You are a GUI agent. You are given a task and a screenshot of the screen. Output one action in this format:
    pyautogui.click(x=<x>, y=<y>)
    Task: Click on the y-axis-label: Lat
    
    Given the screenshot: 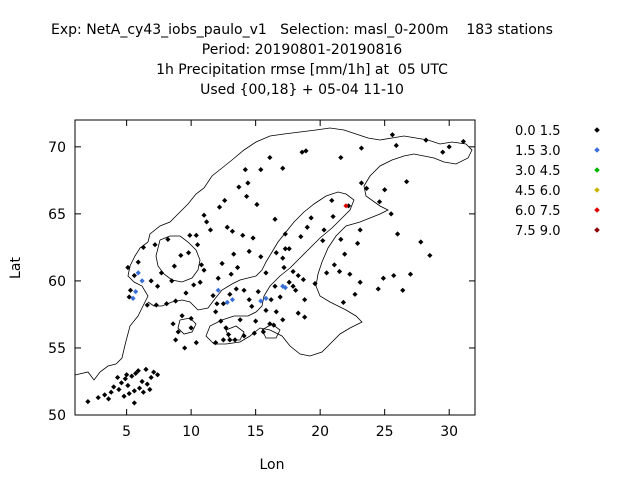 What is the action you would take?
    pyautogui.click(x=16, y=268)
    